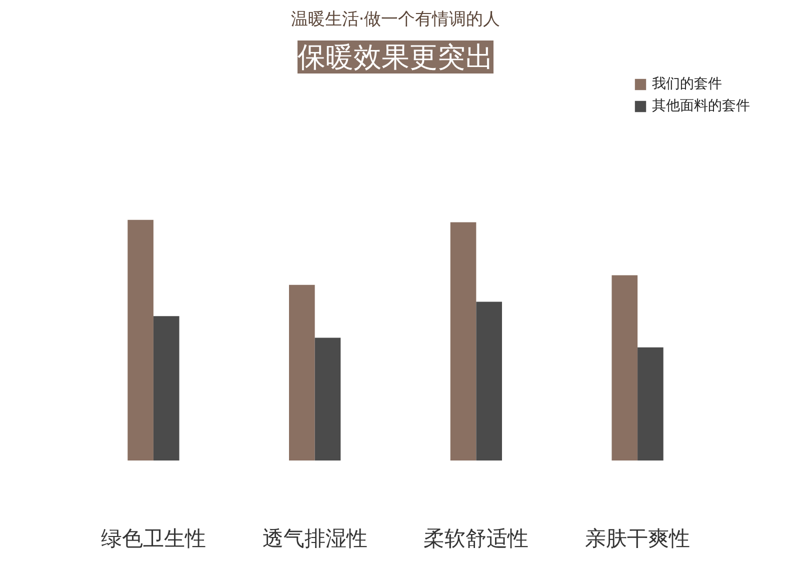  I want to click on legend-label: 我们的套件, so click(687, 84).